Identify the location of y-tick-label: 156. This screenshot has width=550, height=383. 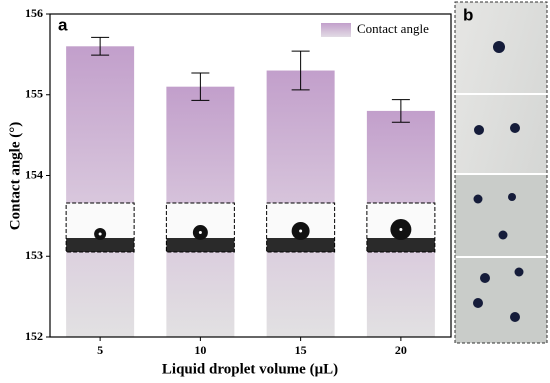
(34, 13).